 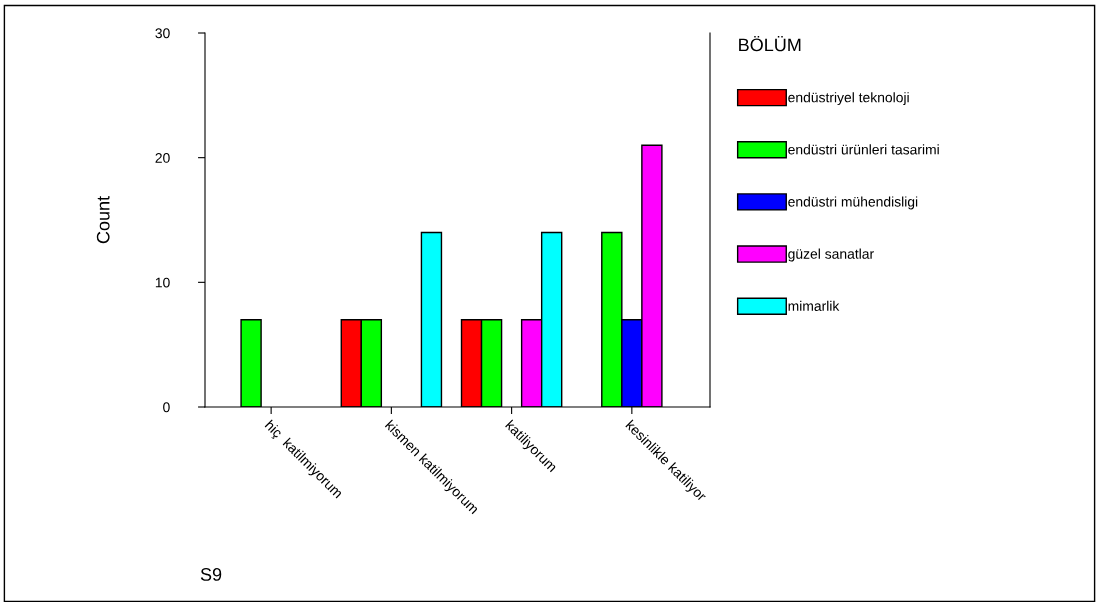 I want to click on y-tick-label: 20, so click(x=162, y=158).